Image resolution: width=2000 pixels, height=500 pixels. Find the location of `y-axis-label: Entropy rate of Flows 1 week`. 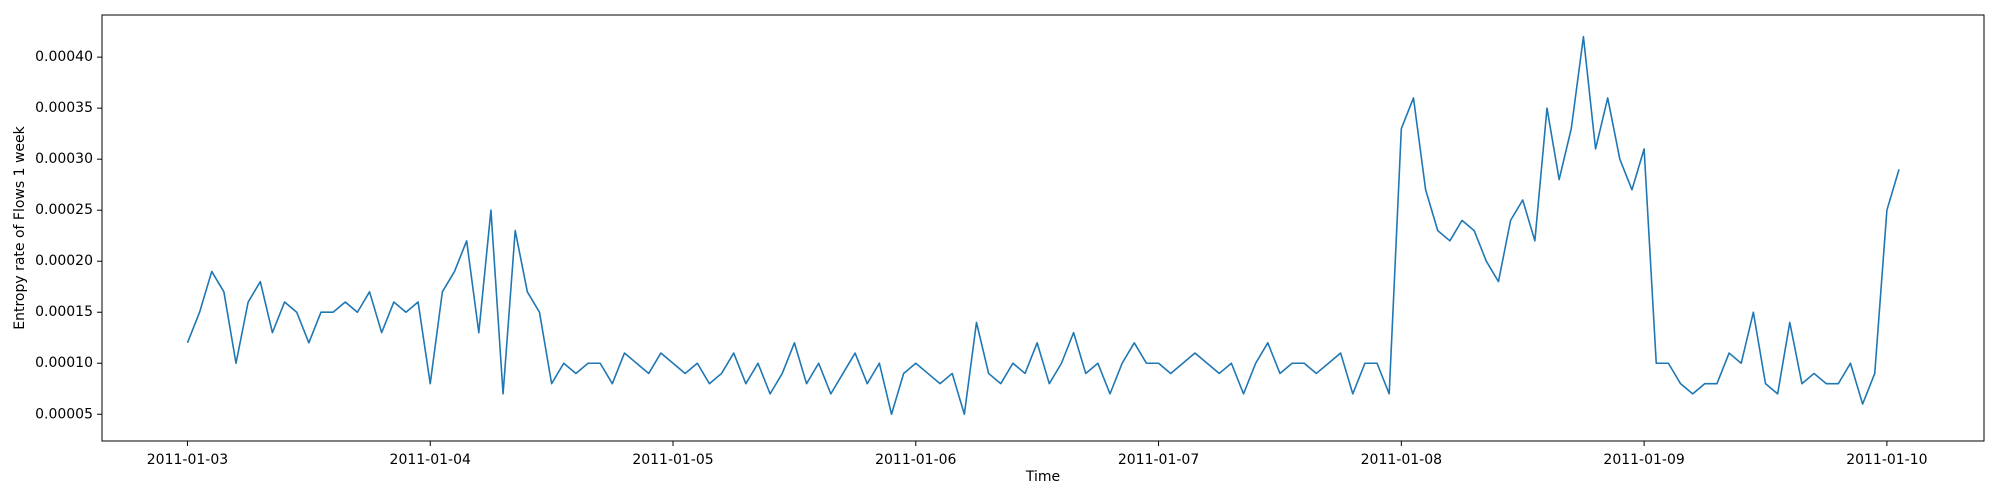

y-axis-label: Entropy rate of Flows 1 week is located at coordinates (20, 227).